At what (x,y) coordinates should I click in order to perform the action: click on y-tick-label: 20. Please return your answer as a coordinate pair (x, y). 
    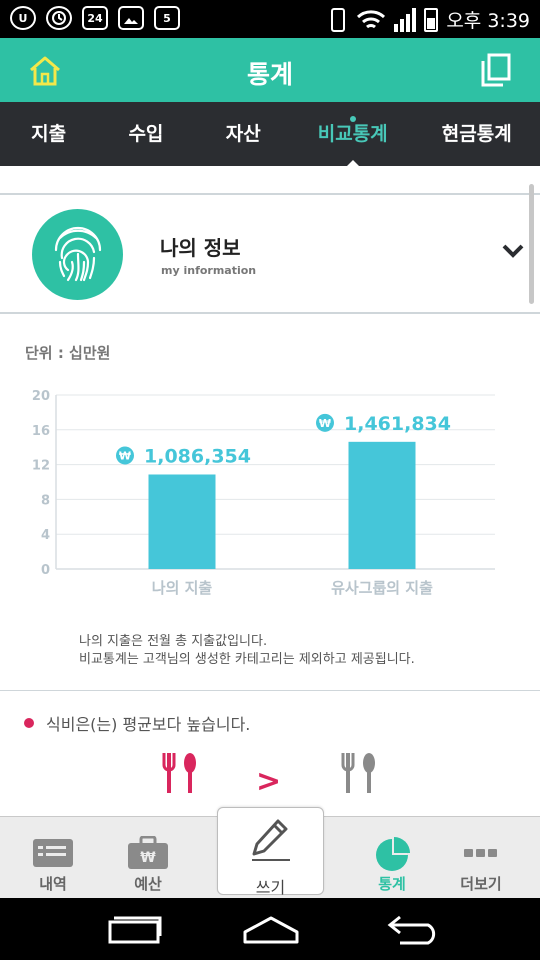
    Looking at the image, I should click on (41, 396).